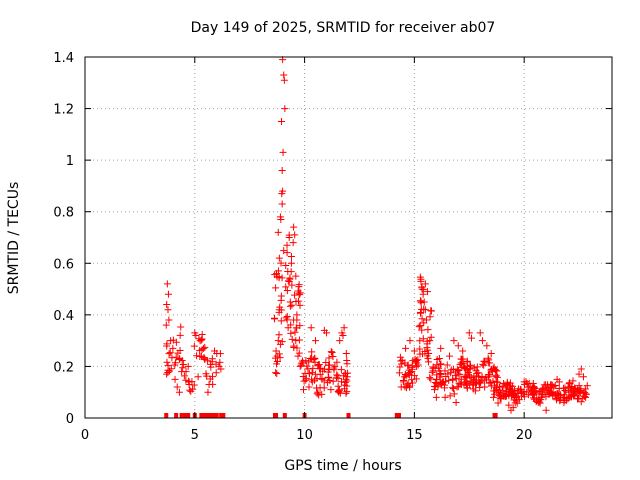 The height and width of the screenshot is (480, 640). Describe the element at coordinates (63, 58) in the screenshot. I see `y-tick-label: 1.4` at that location.